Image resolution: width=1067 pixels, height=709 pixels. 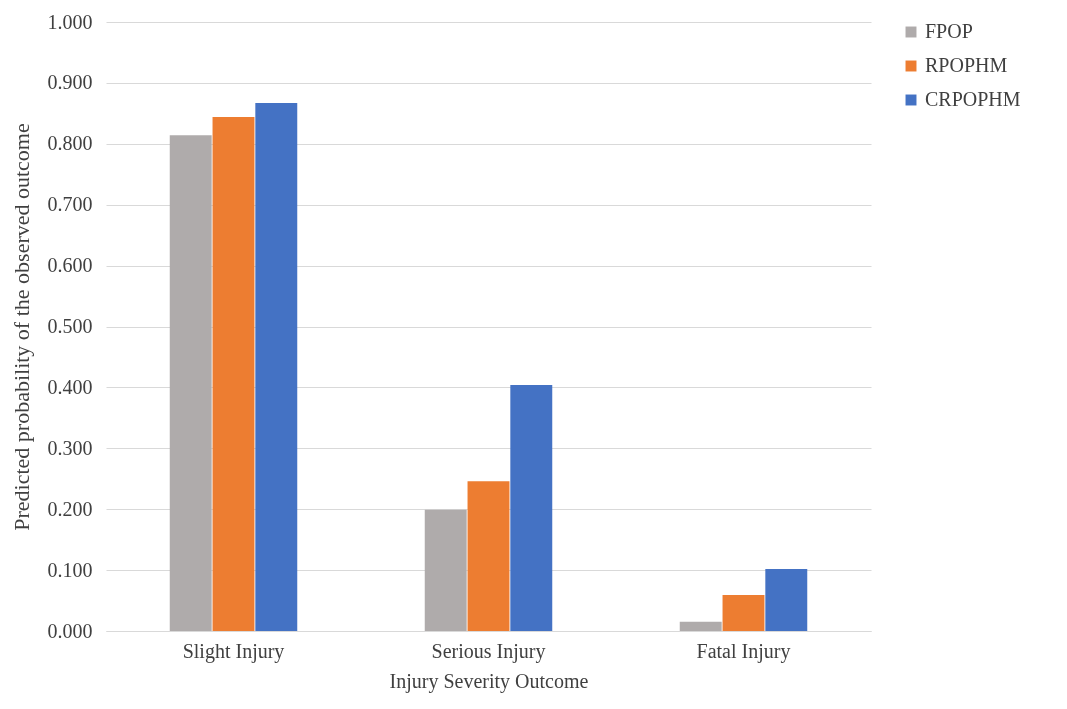 I want to click on y-tick-label: 0.500, so click(x=70, y=326).